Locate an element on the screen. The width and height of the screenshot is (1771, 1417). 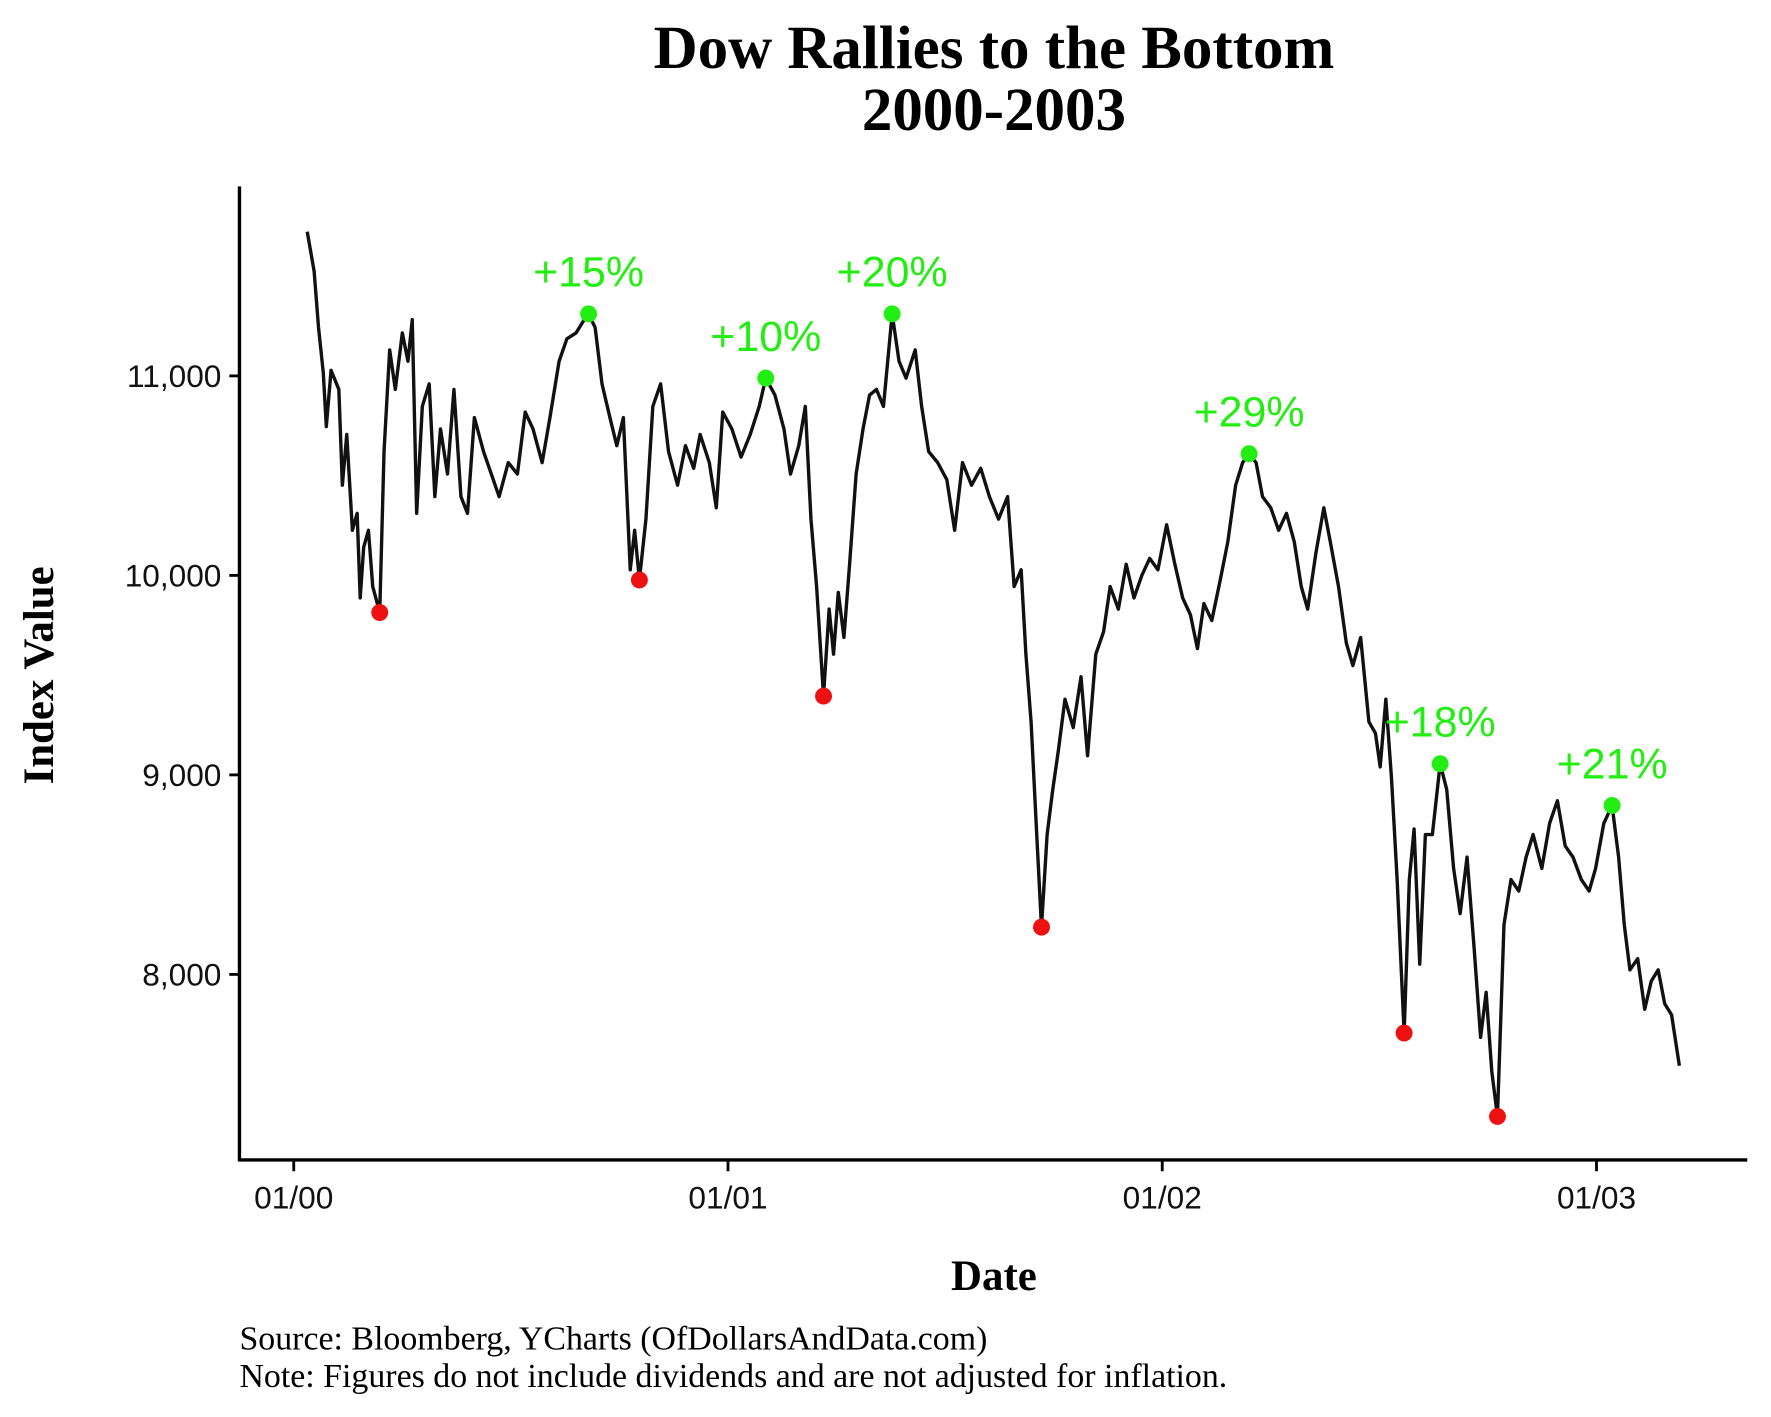
peak-point-label: +29% is located at coordinates (1249, 413).